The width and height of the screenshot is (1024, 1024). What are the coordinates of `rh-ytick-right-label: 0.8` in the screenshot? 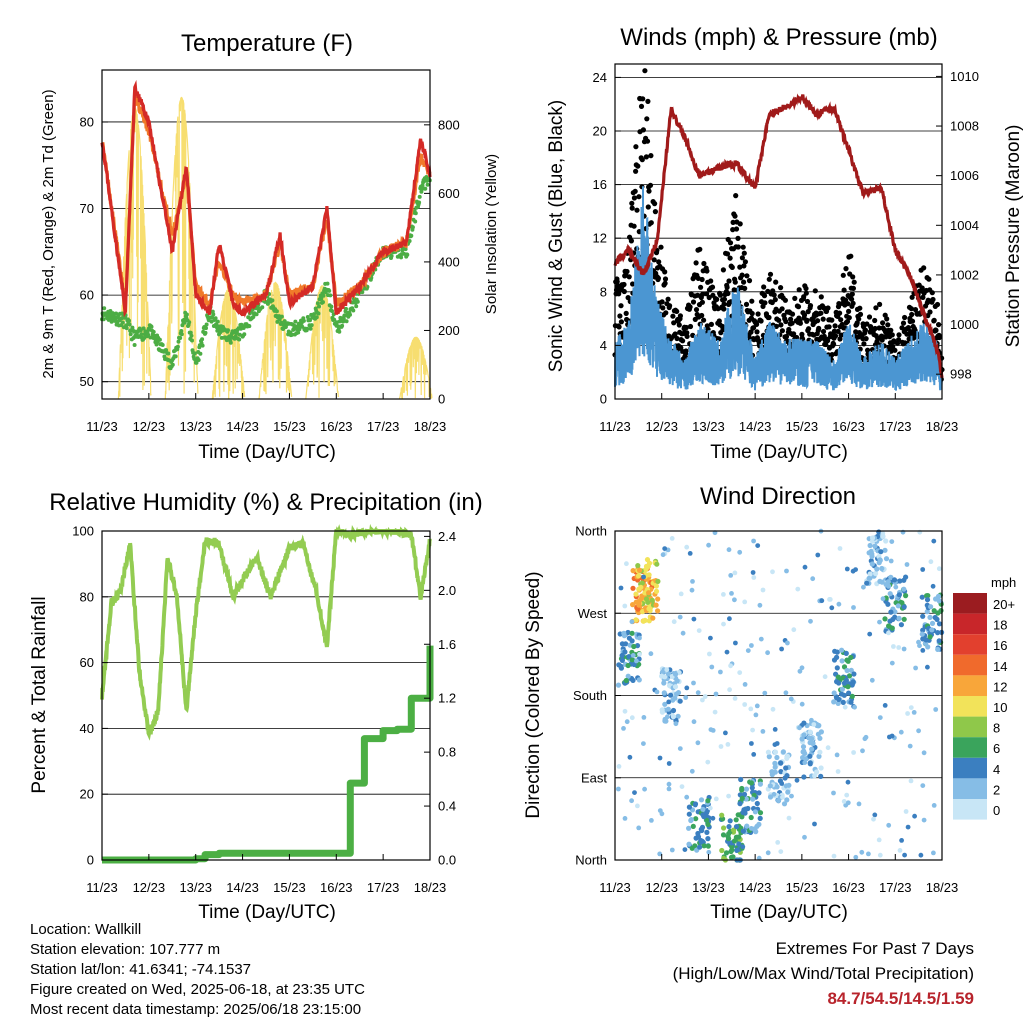 It's located at (447, 752).